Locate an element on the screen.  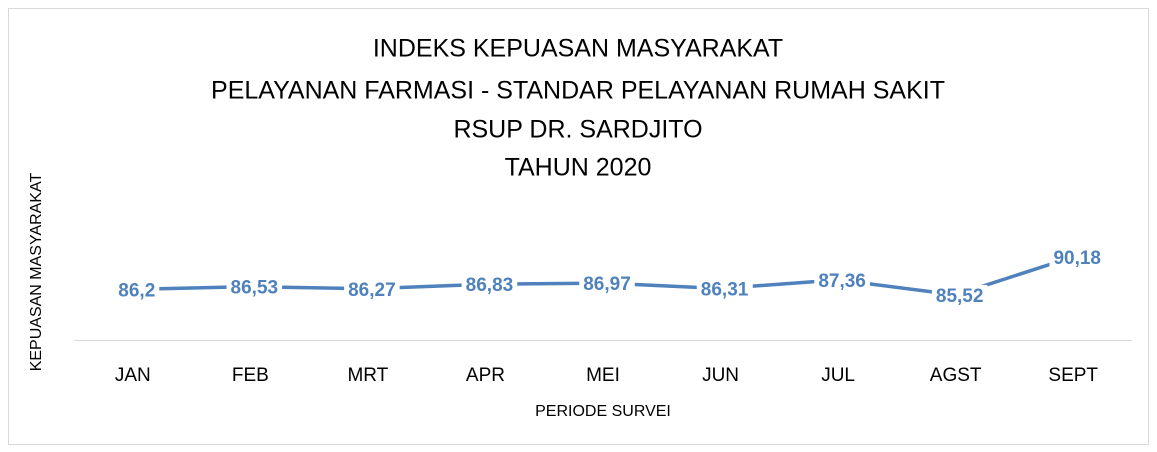
chart-title: TAHUN 2020 is located at coordinates (578, 168).